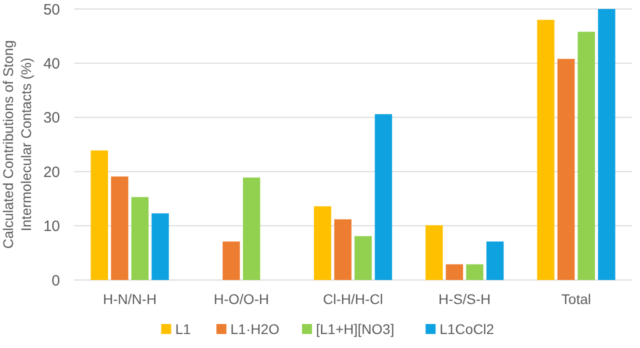  Describe the element at coordinates (51, 172) in the screenshot. I see `y-tick-label: 20` at that location.